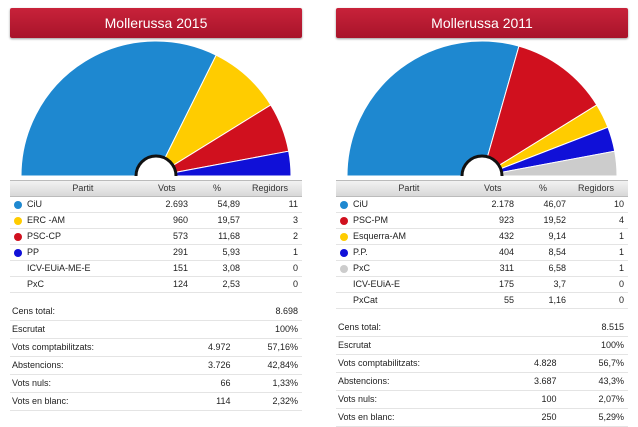  Describe the element at coordinates (506, 268) in the screenshot. I see `party-votes: 311` at that location.